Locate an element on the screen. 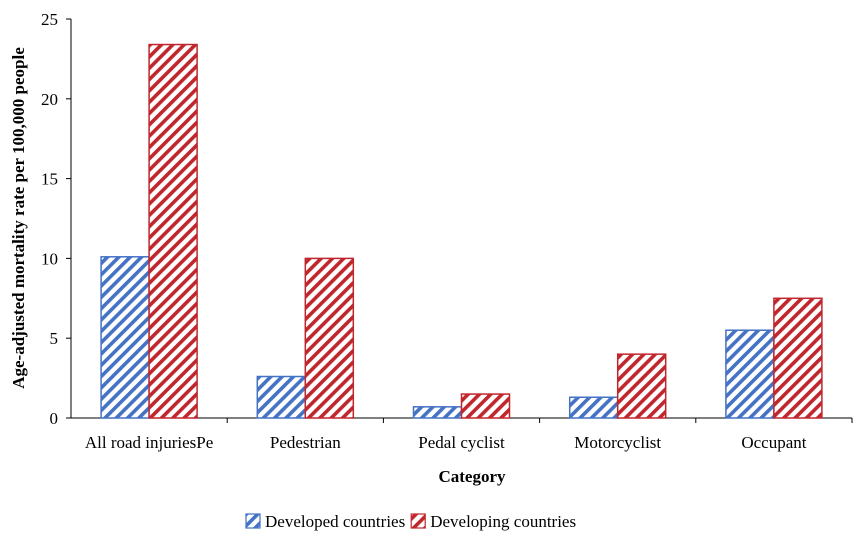 Image resolution: width=861 pixels, height=539 pixels. x-category-label: Motorcyclist is located at coordinates (617, 442).